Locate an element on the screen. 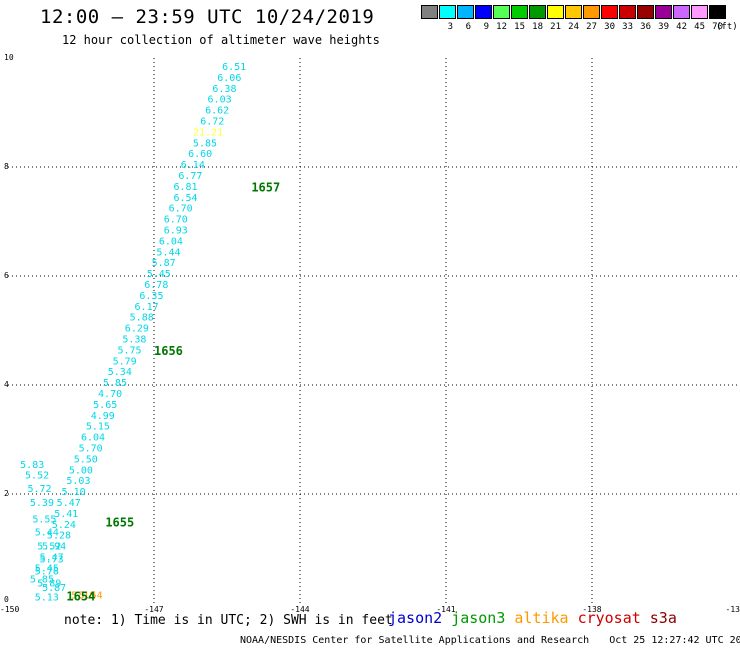 Image resolution: width=740 pixels, height=650 pixels. scale-label: 36 is located at coordinates (645, 27).